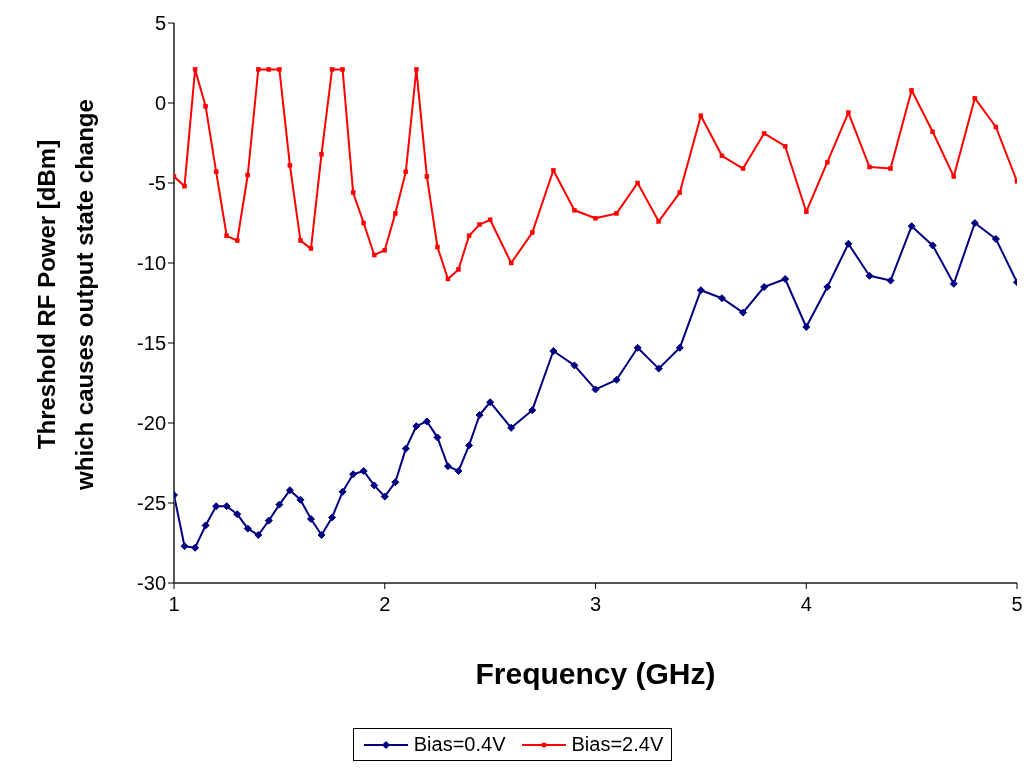 The width and height of the screenshot is (1027, 769). Describe the element at coordinates (806, 604) in the screenshot. I see `x-tick-label: 4` at that location.